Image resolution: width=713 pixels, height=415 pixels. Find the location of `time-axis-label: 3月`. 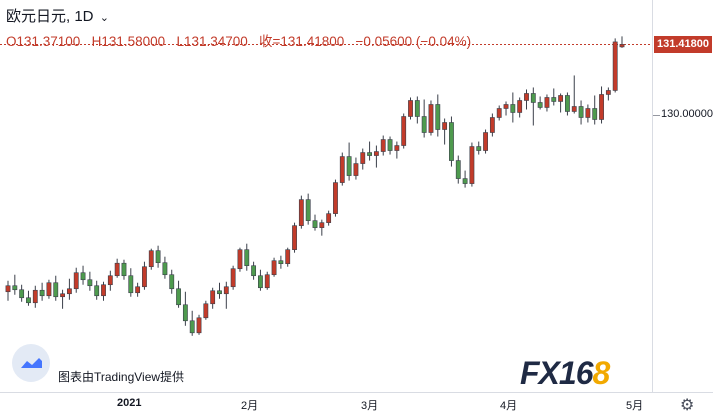

time-axis-label: 3月 is located at coordinates (370, 406).